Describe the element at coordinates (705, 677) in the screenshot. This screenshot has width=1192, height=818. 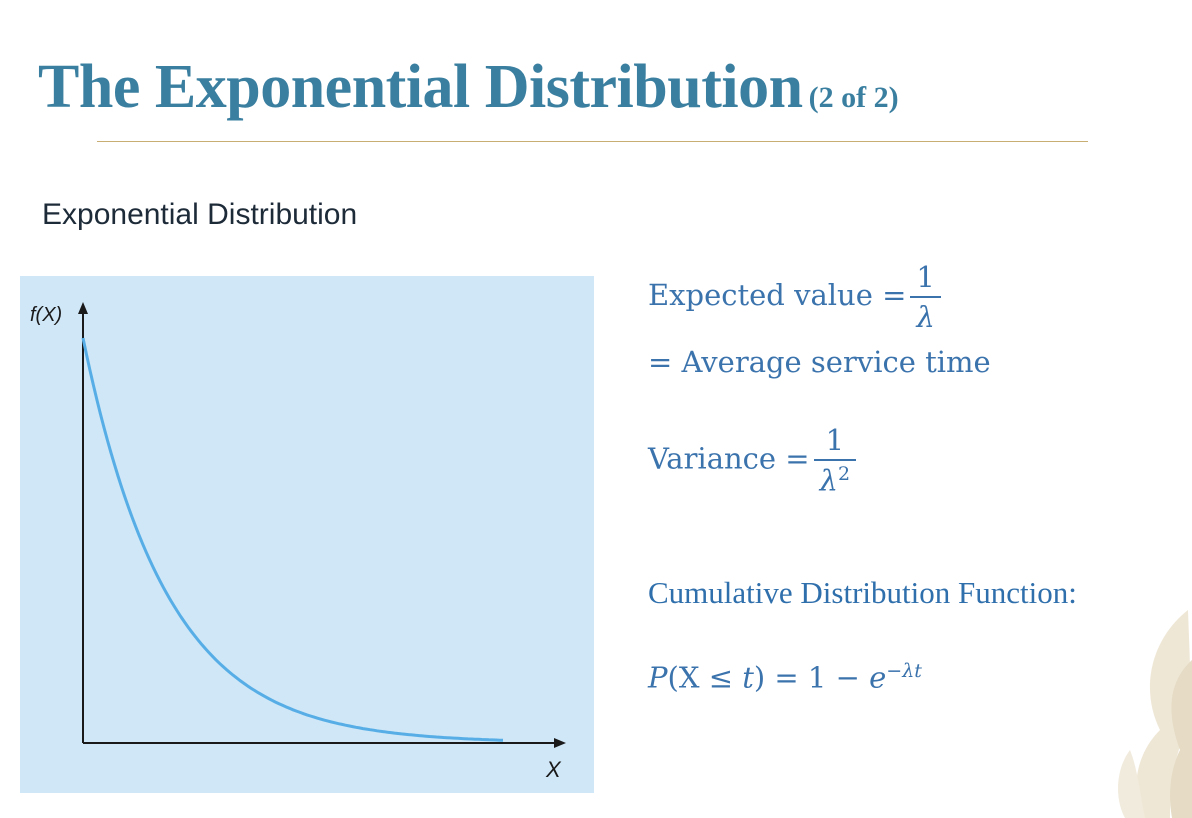
I see `cdf-open: (X ≤` at that location.